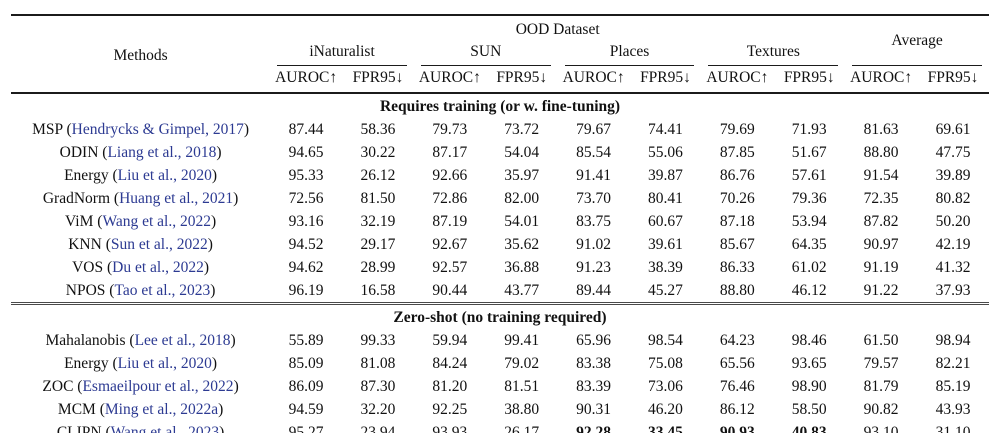 The height and width of the screenshot is (433, 1000). I want to click on dataset-header-textures: Textures, so click(773, 54).